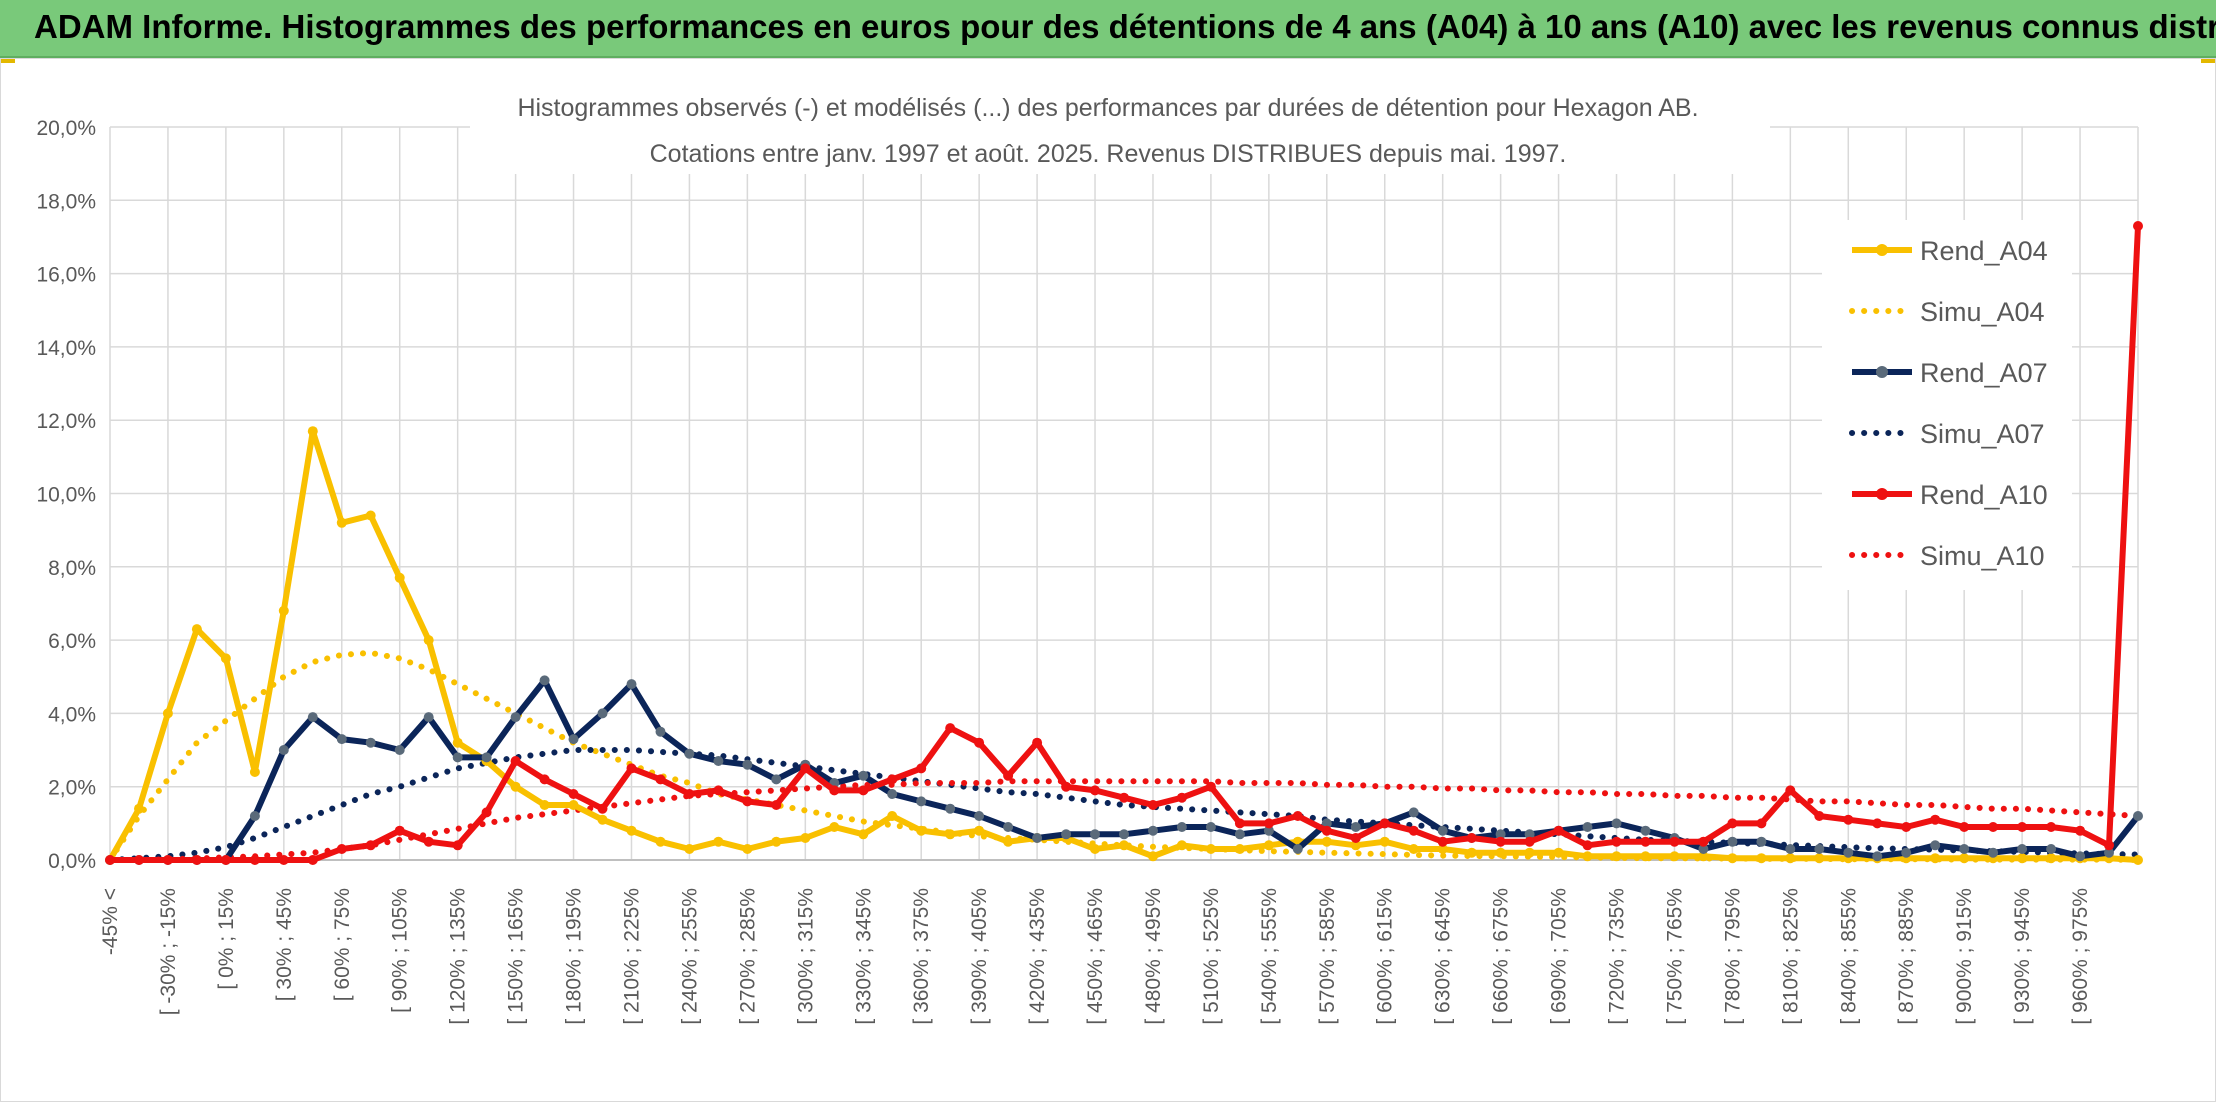 The width and height of the screenshot is (2216, 1102). What do you see at coordinates (72, 641) in the screenshot?
I see `y-tick-label: 6,0%` at bounding box center [72, 641].